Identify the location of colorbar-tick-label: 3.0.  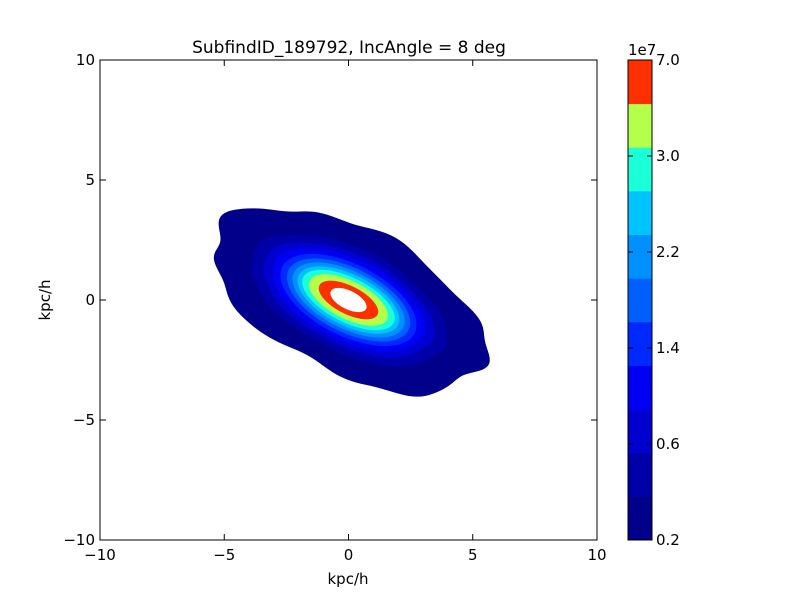
(668, 156).